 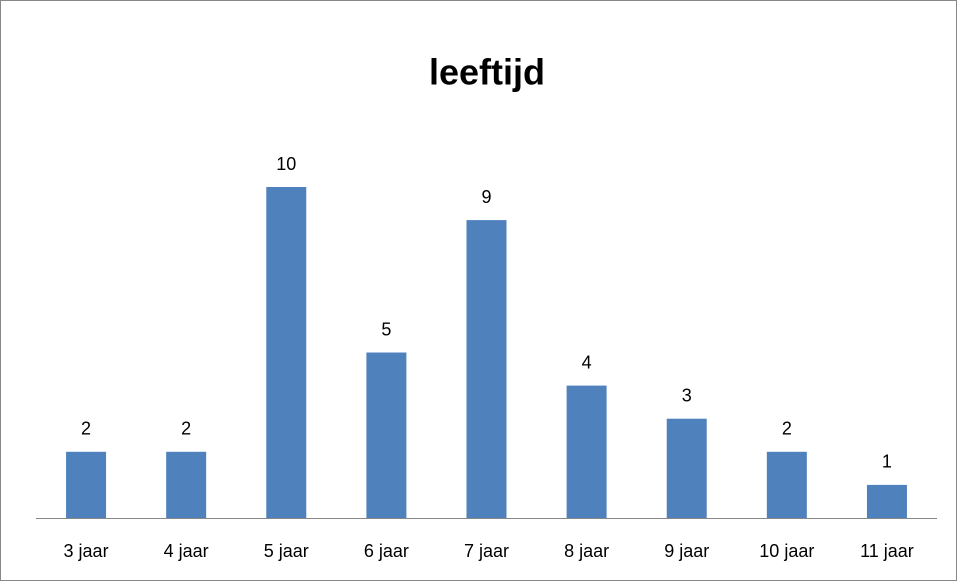 I want to click on data-label: 1, so click(x=887, y=462).